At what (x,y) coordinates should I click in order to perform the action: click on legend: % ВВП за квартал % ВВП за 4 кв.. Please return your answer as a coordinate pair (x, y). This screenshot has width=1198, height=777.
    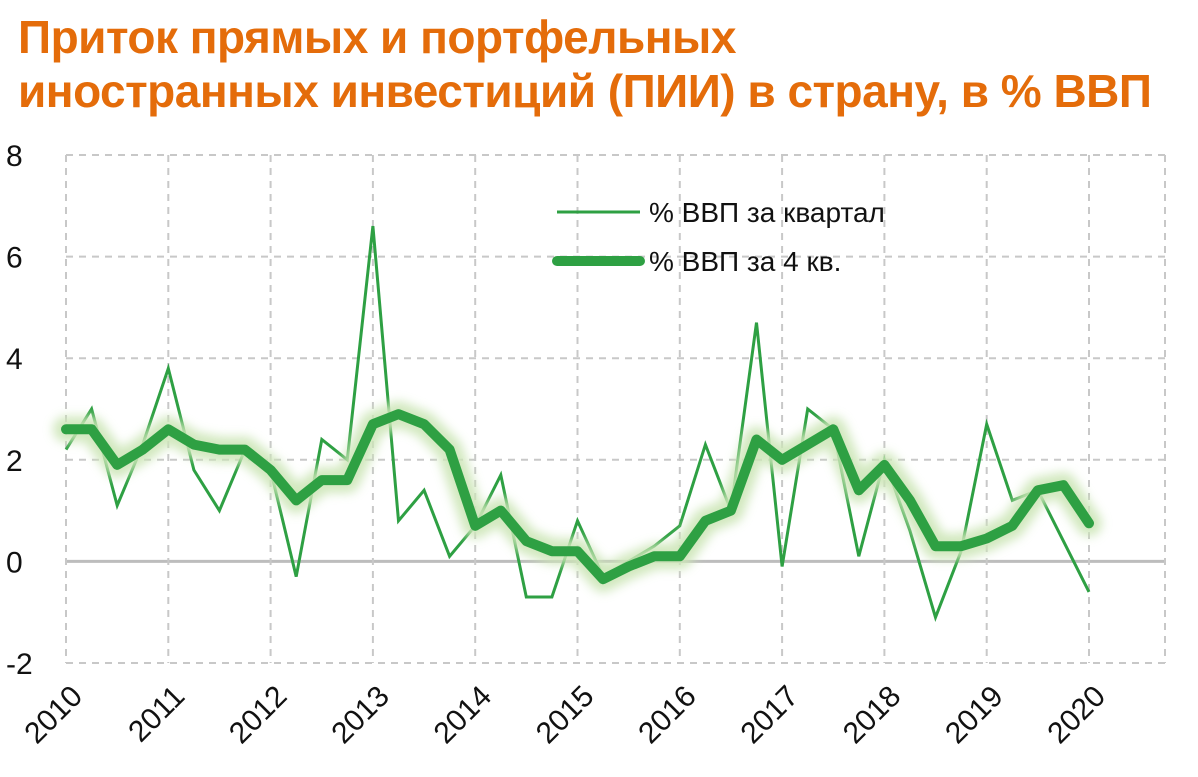
    Looking at the image, I should click on (718, 237).